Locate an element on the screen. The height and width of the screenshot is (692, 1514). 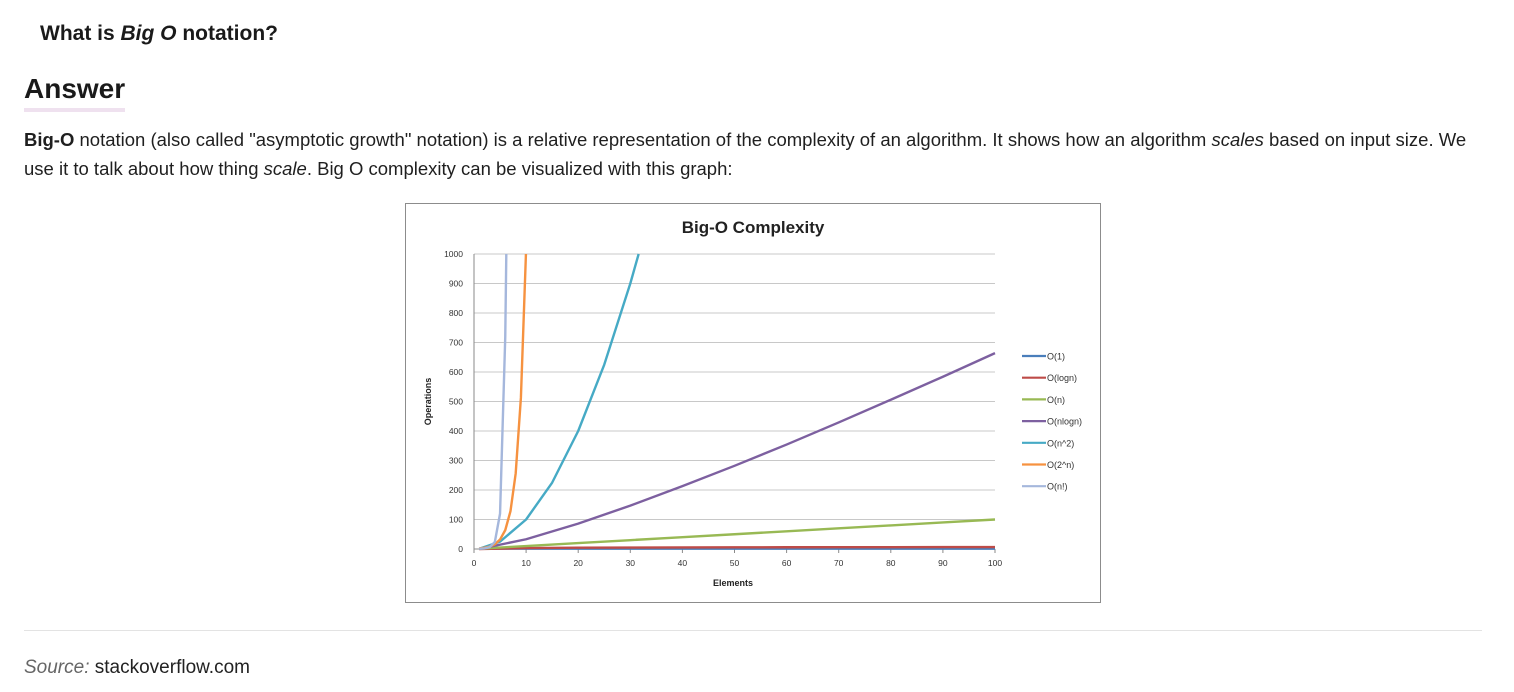
y-tick-label: 800 is located at coordinates (456, 313).